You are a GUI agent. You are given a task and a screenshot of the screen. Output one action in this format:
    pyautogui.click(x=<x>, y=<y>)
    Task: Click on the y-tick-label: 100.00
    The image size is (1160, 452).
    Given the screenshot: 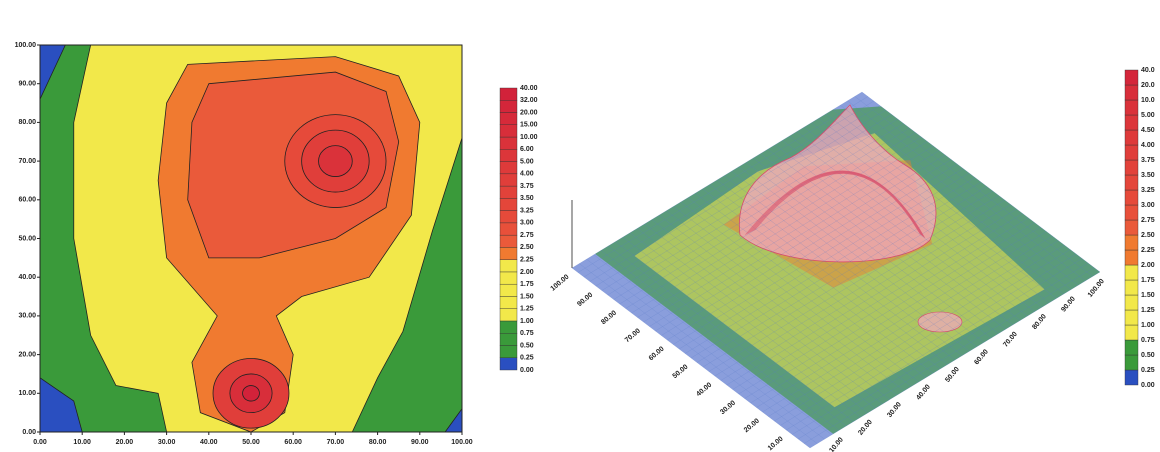 What is the action you would take?
    pyautogui.click(x=26, y=45)
    